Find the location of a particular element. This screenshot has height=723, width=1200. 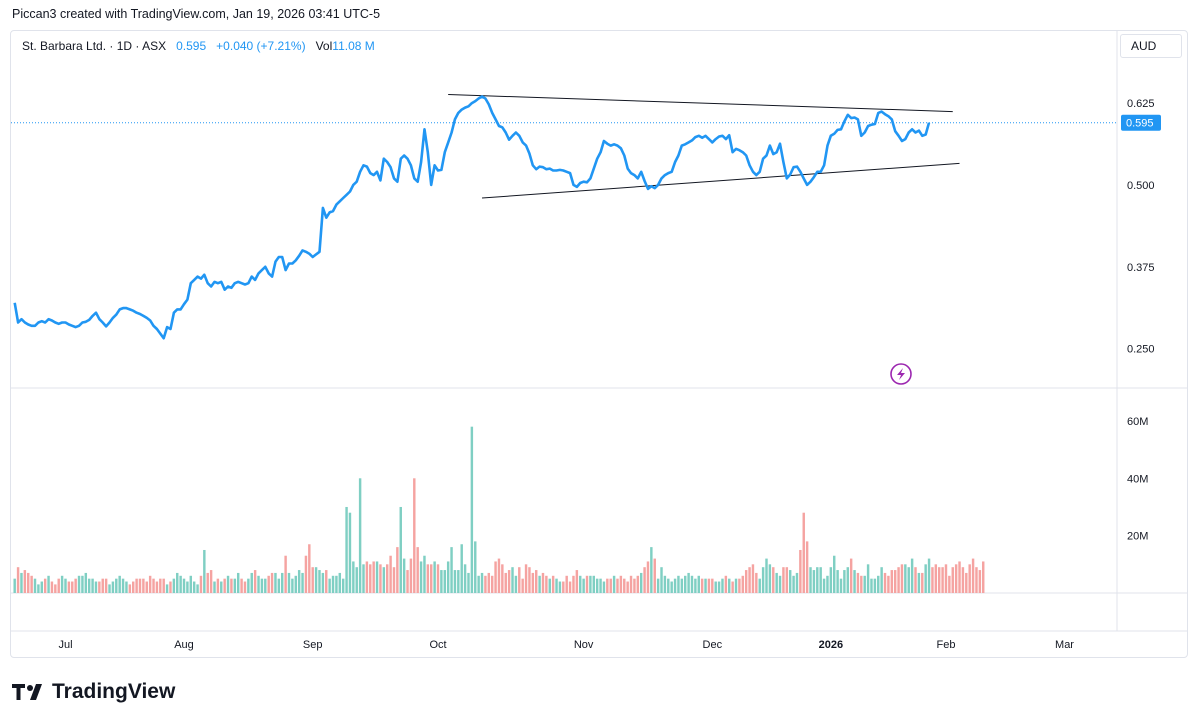

price-change-value: +0.040 (+7.21%) is located at coordinates (261, 46).